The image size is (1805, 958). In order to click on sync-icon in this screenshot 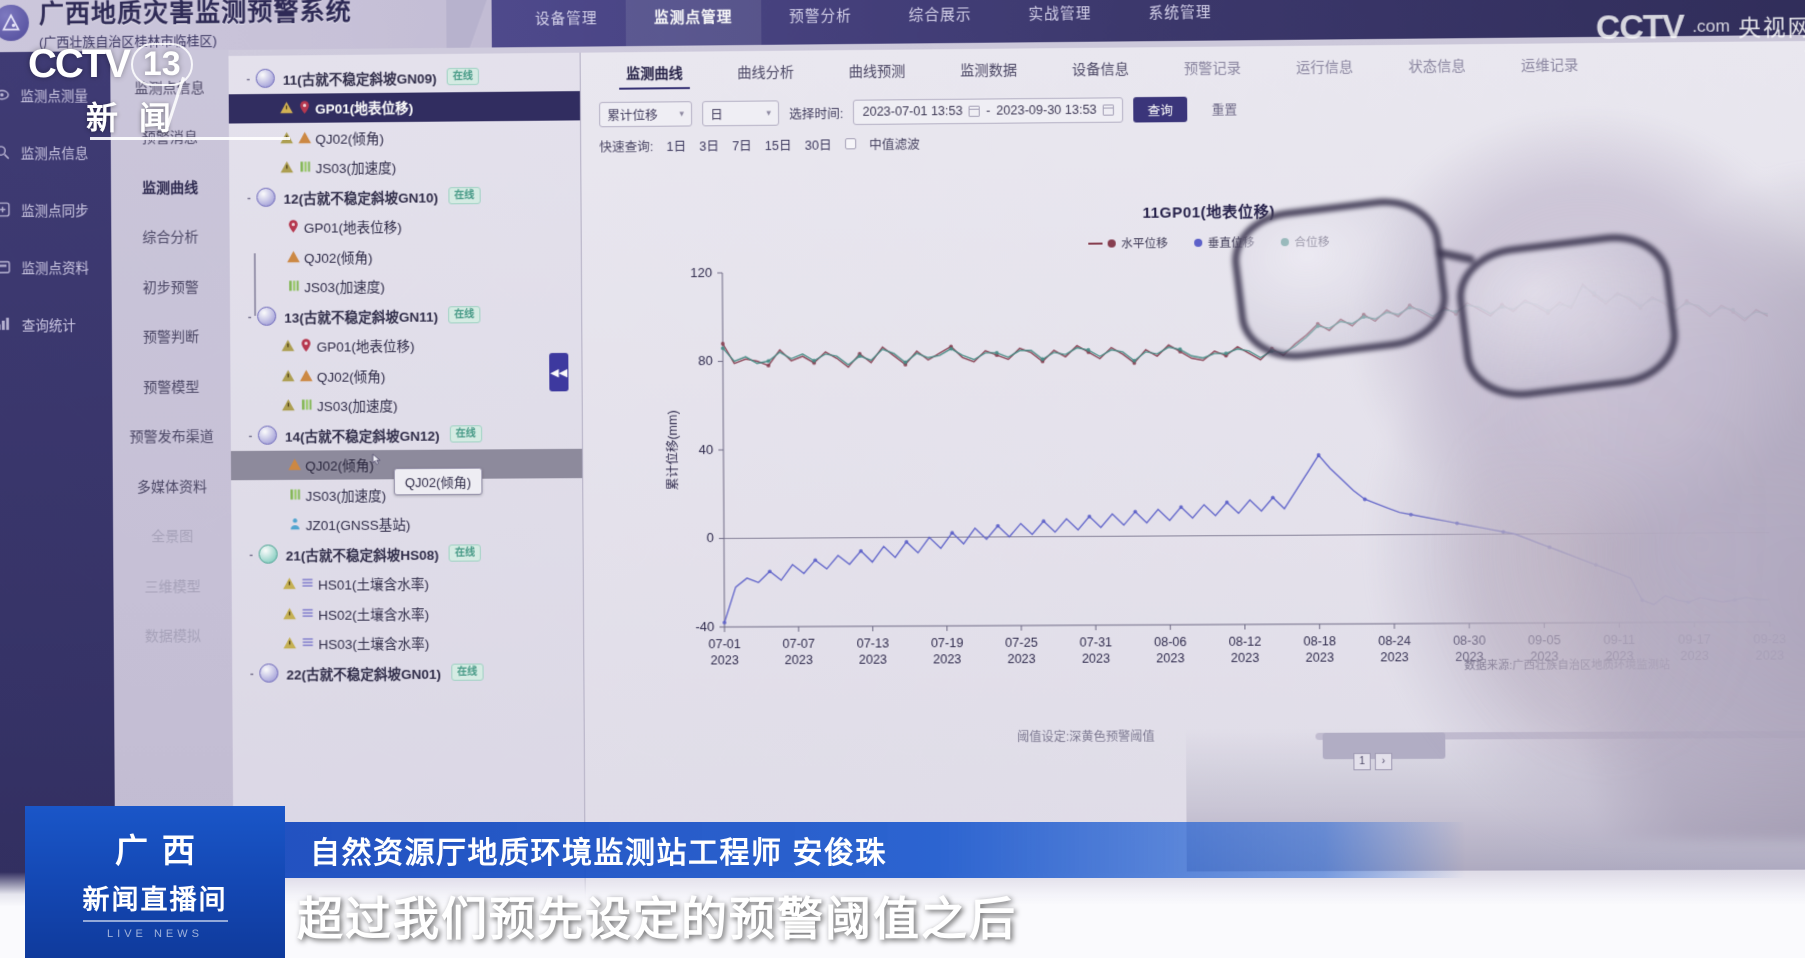, I will do `click(5, 209)`.